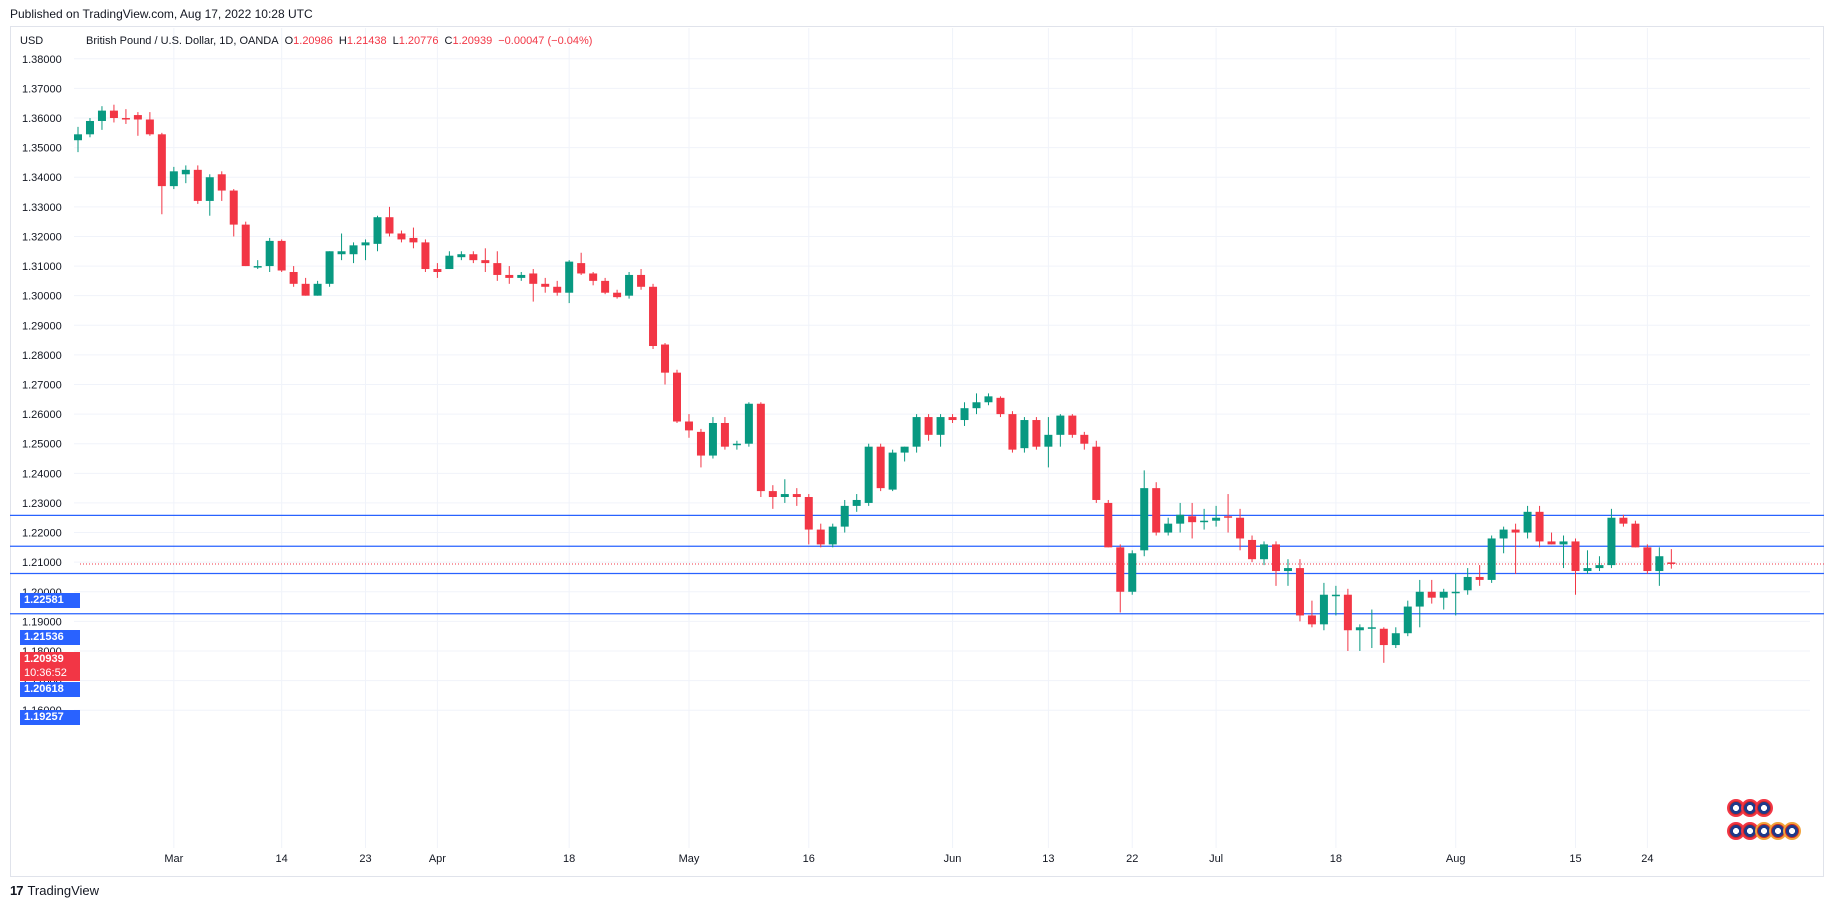 The height and width of the screenshot is (907, 1834). I want to click on x-tick-label: Jul, so click(1216, 859).